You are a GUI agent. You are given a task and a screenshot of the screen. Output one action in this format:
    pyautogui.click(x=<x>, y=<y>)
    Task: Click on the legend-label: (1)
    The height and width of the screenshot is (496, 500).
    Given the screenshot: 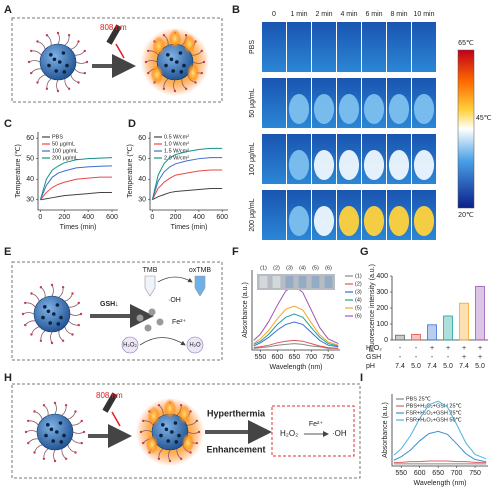 What is the action you would take?
    pyautogui.click(x=358, y=276)
    